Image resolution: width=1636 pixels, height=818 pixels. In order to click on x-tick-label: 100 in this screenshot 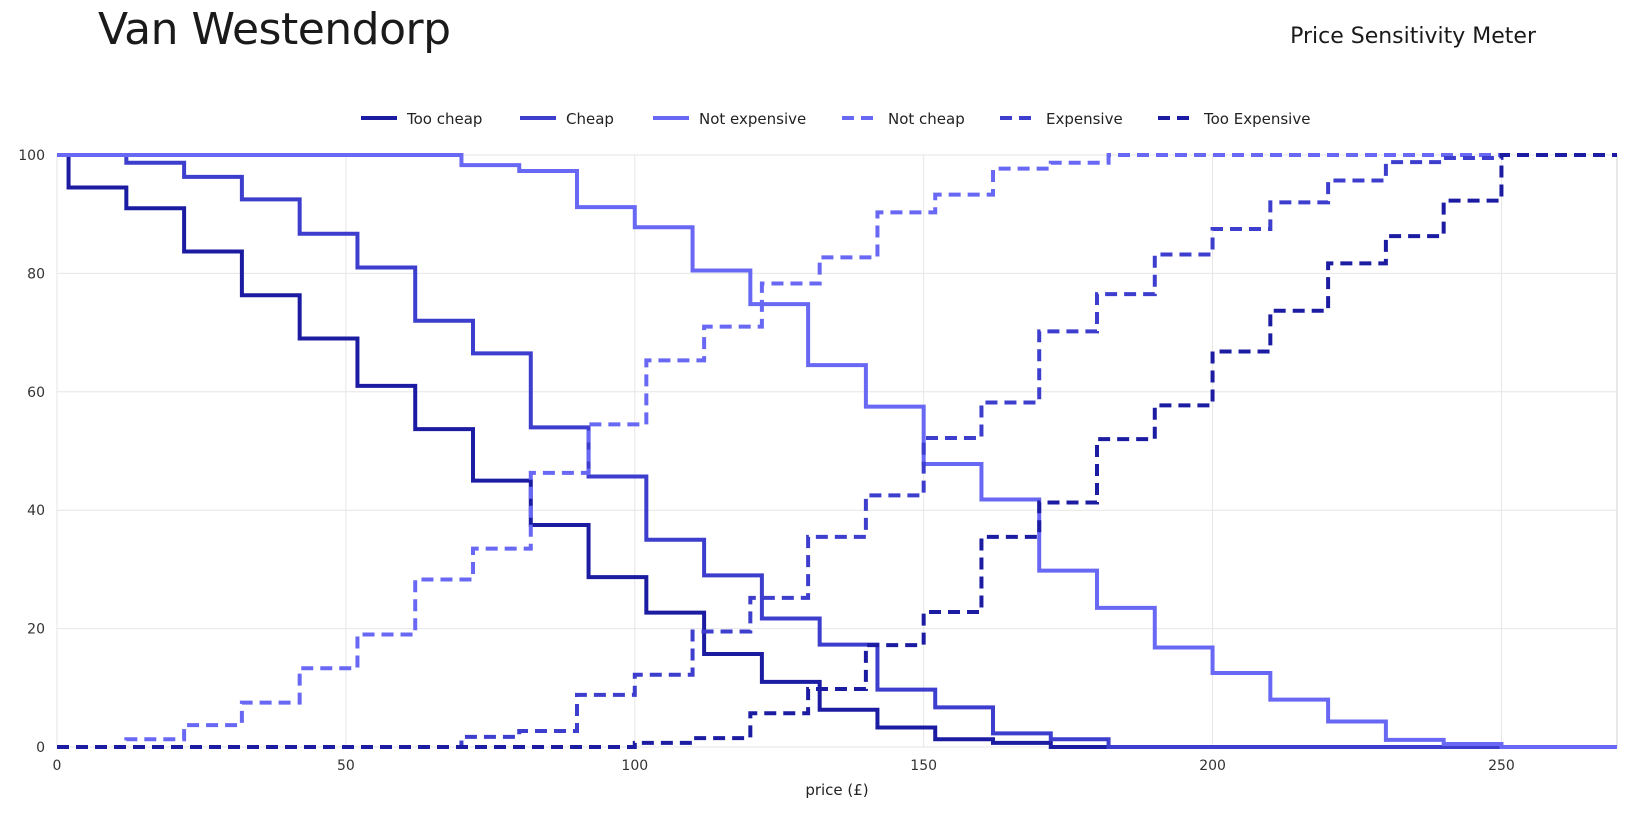, I will do `click(634, 766)`.